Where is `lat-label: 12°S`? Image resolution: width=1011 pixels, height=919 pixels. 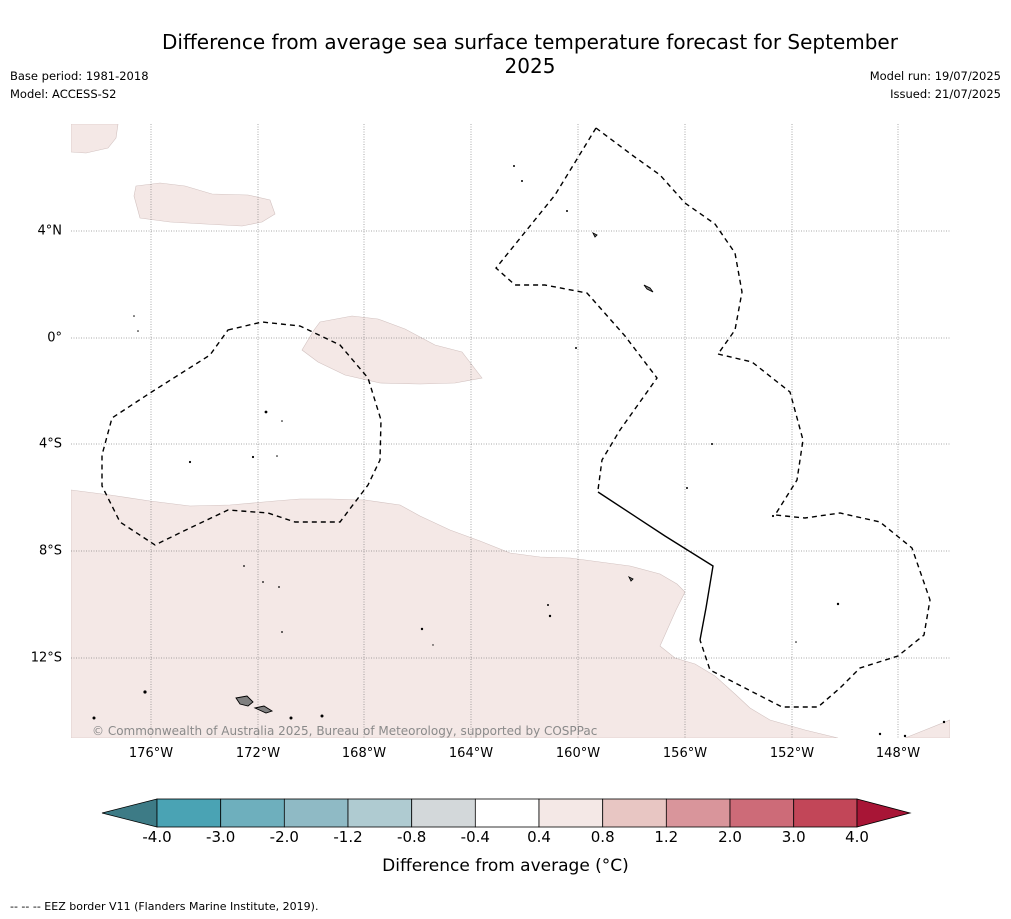
lat-label: 12°S is located at coordinates (46, 658).